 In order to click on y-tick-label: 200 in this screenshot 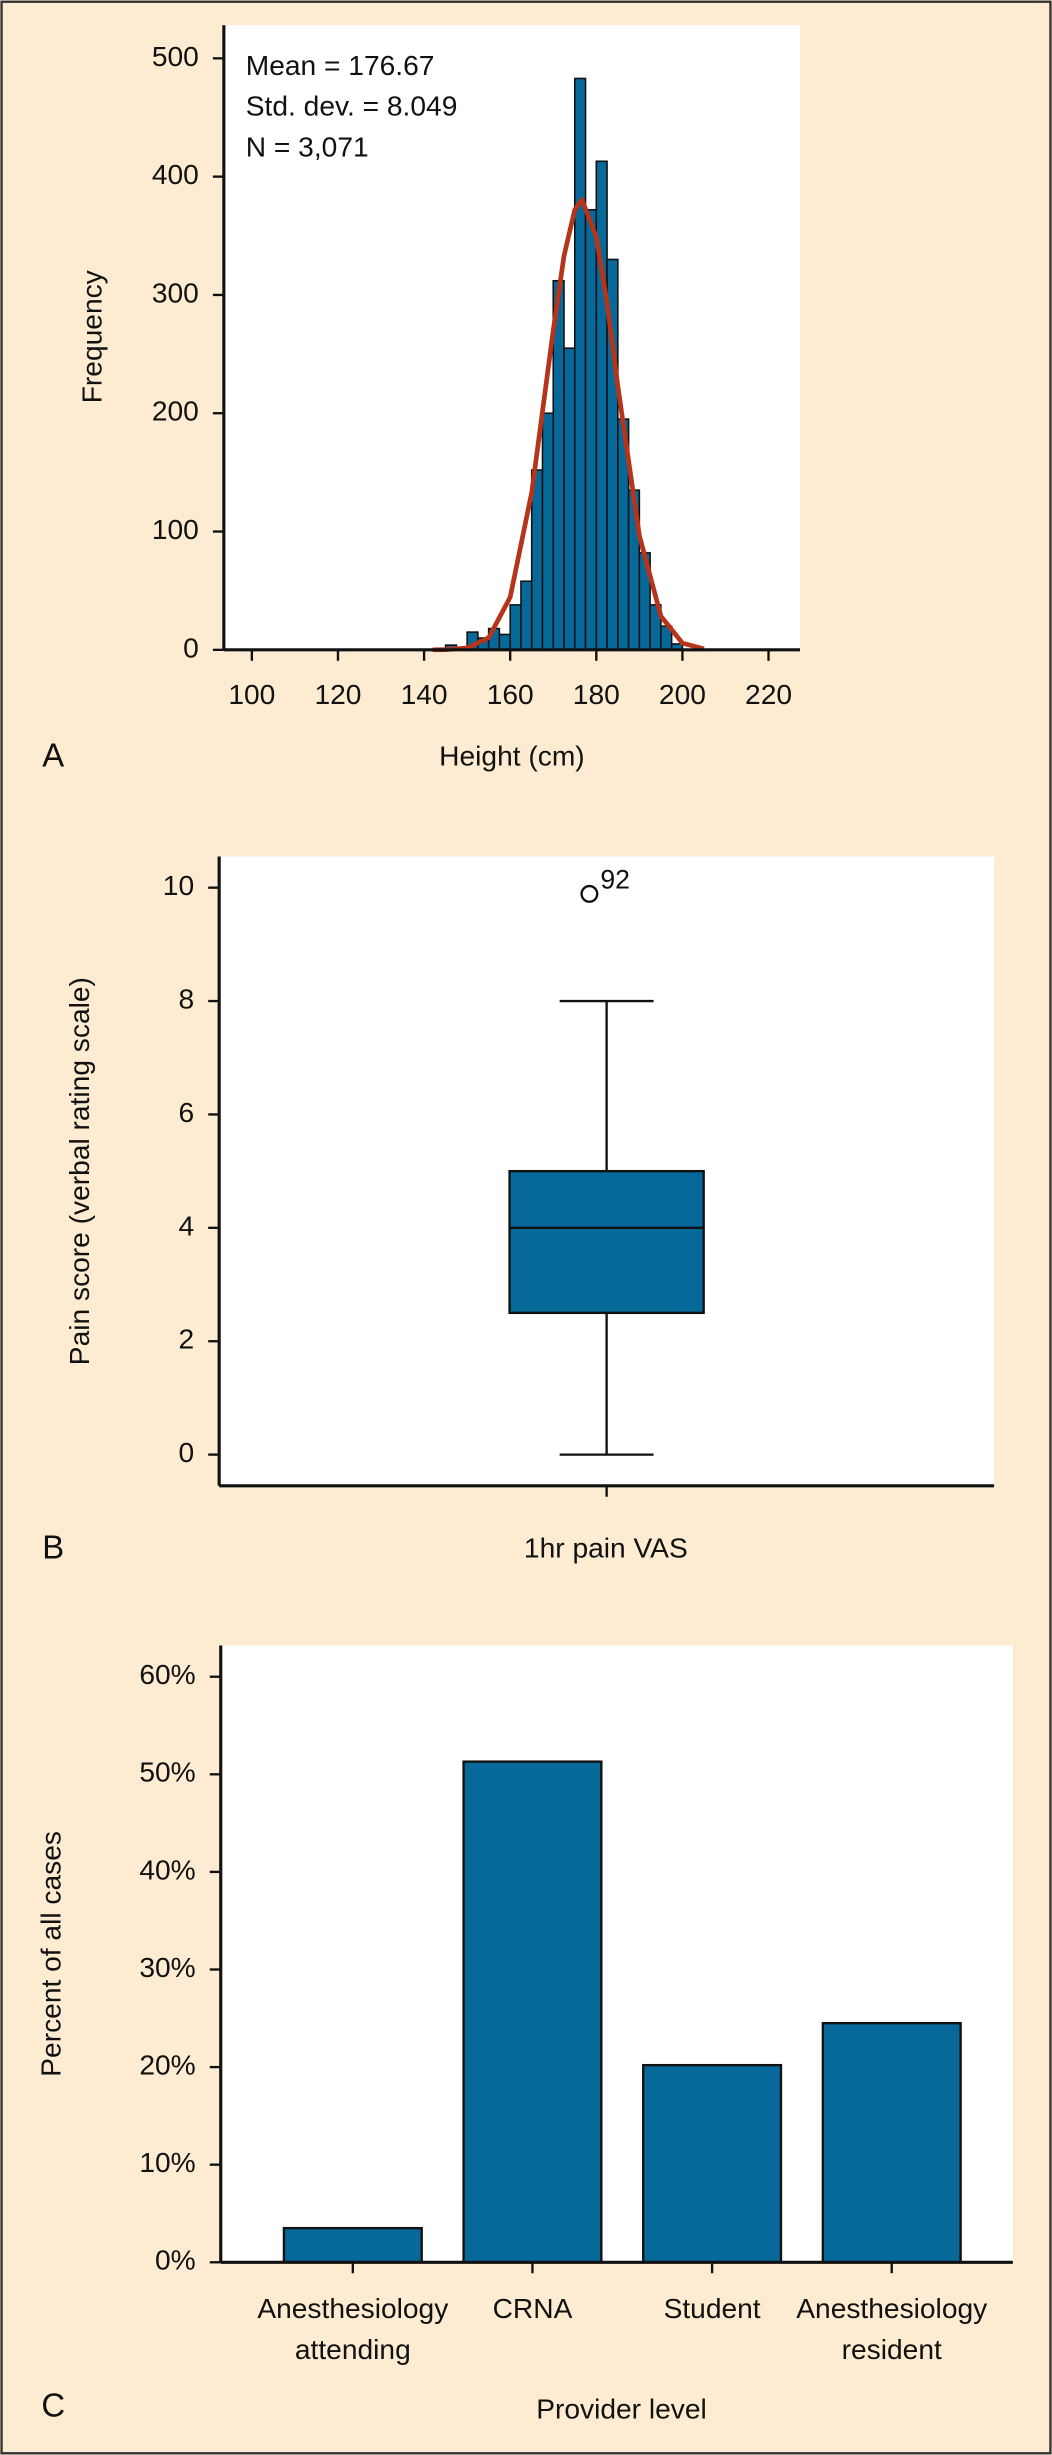, I will do `click(175, 411)`.